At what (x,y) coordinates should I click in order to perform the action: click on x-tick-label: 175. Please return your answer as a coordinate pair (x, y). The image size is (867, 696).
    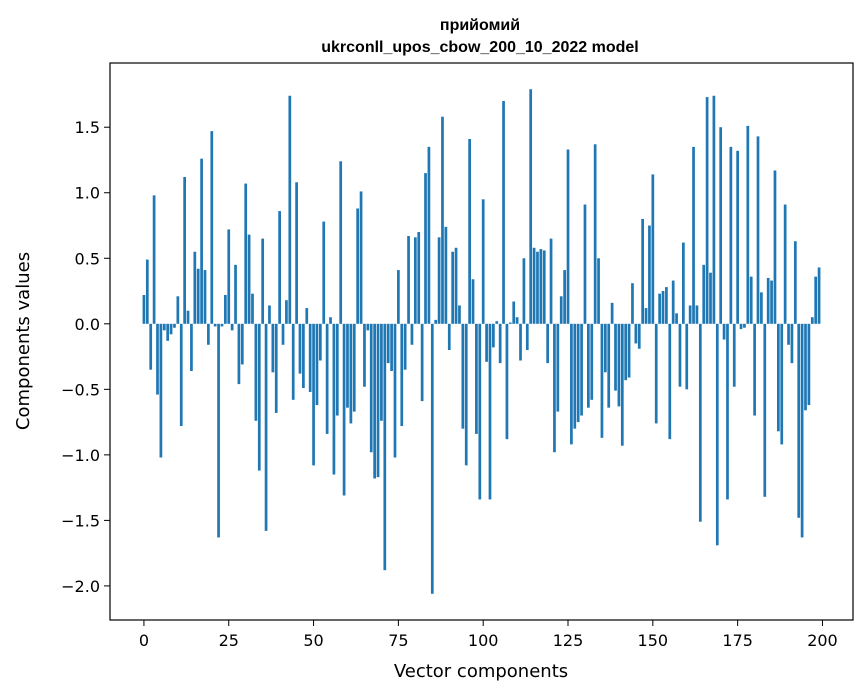
    Looking at the image, I should click on (737, 640).